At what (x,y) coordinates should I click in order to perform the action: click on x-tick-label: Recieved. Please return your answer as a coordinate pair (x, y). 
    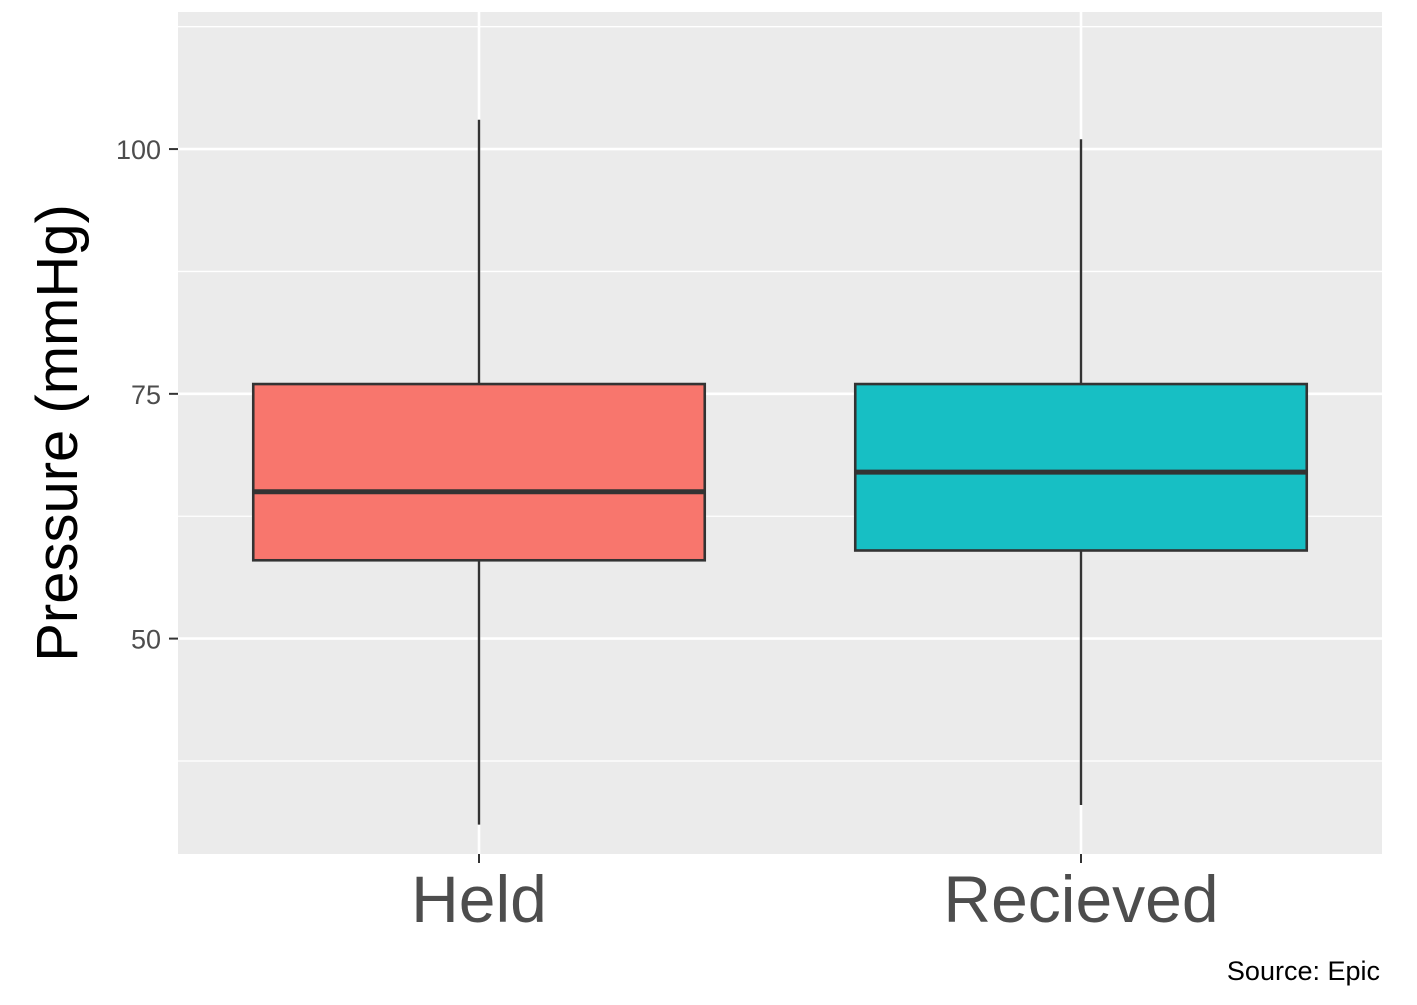
    Looking at the image, I should click on (1080, 899).